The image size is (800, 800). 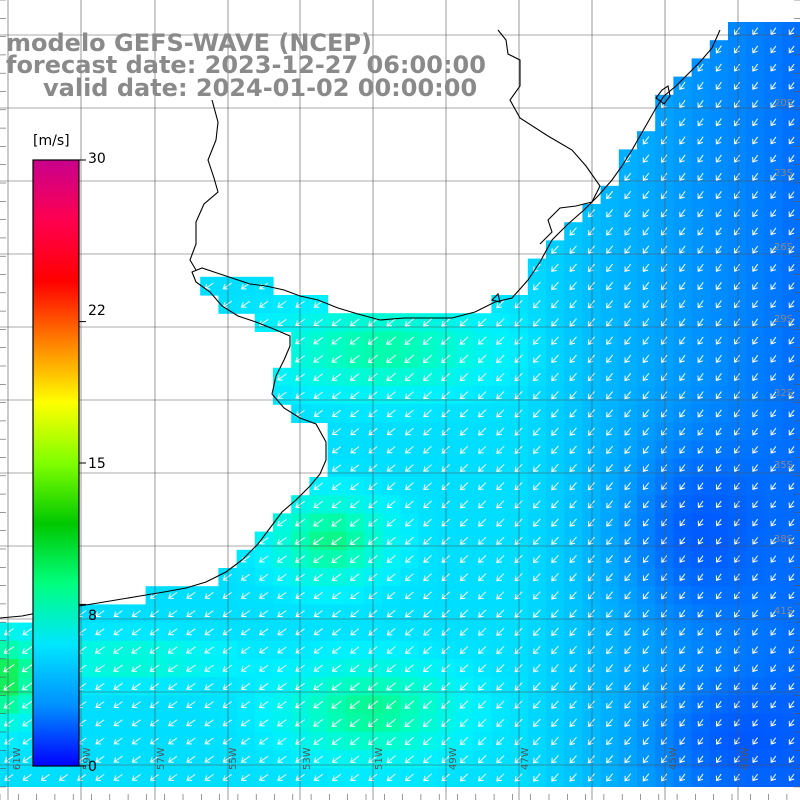 What do you see at coordinates (783, 319) in the screenshot?
I see `lat-label: 29S` at bounding box center [783, 319].